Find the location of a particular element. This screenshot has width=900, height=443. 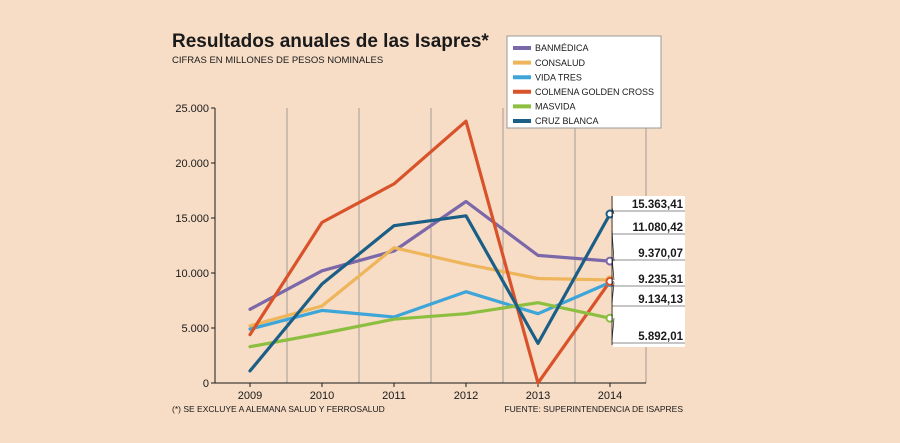

y-tick-label: 10.000 is located at coordinates (192, 274).